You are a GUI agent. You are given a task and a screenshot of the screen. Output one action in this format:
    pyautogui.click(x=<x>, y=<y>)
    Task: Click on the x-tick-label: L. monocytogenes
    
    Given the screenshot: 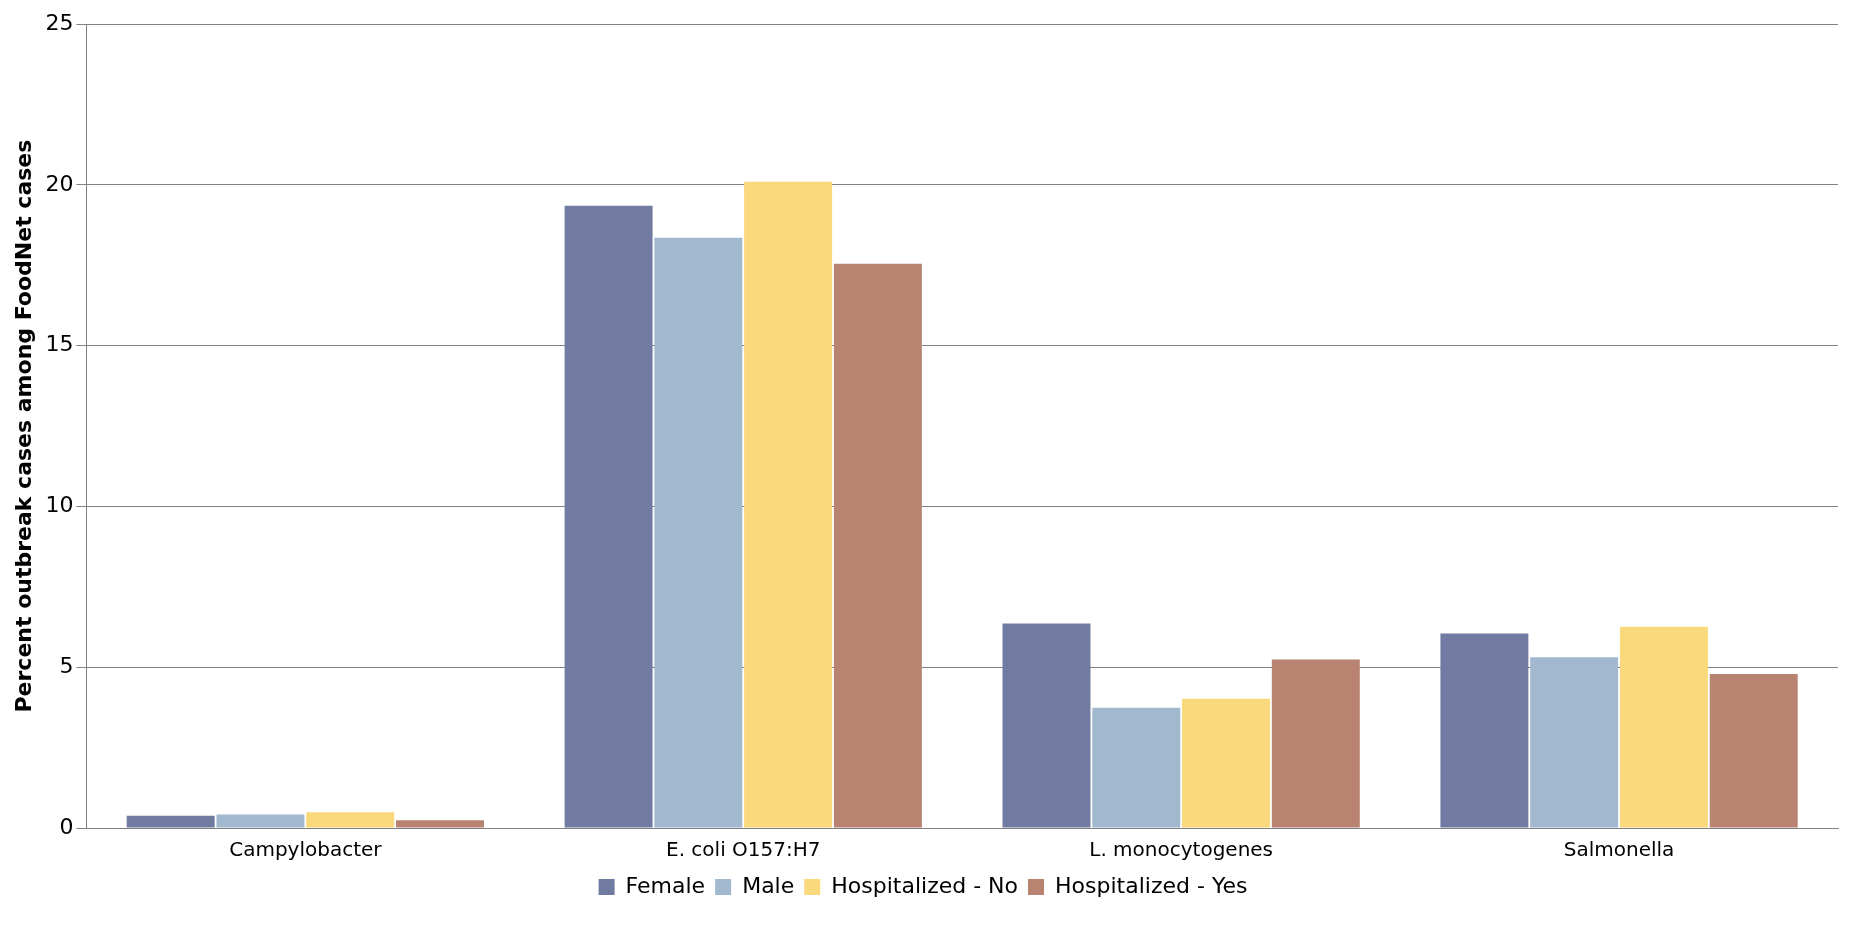 What is the action you would take?
    pyautogui.click(x=1181, y=849)
    